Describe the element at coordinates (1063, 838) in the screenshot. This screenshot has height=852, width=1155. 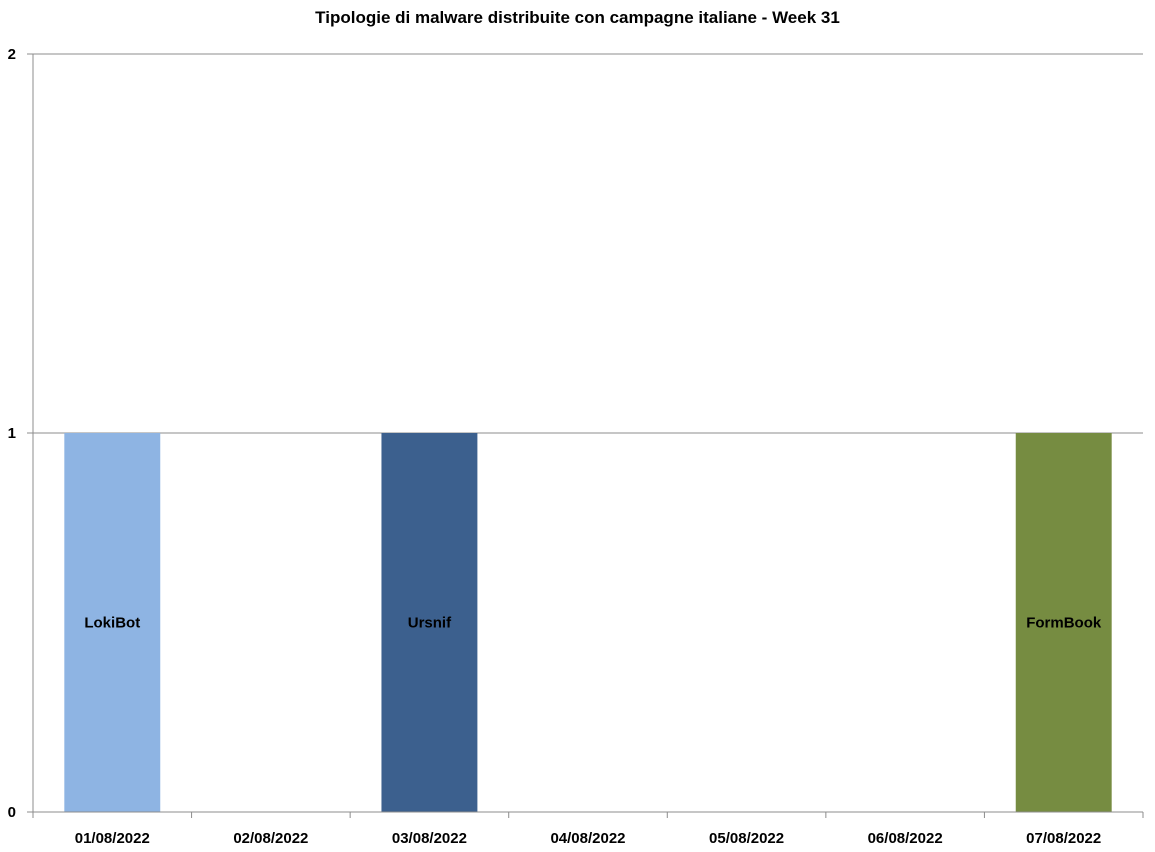
I see `x-tick-label: 07/08/2022` at that location.